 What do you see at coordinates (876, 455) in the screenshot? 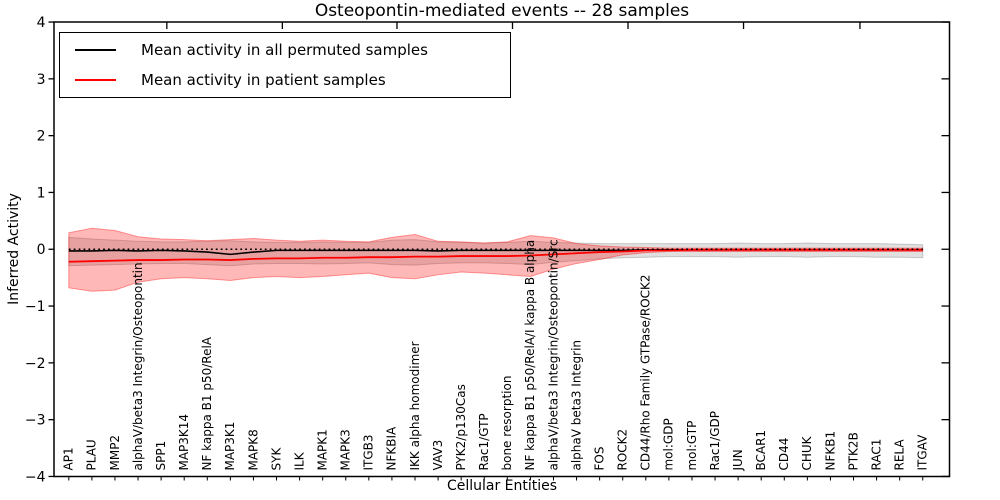
I see `x-tick-label: RAC1` at bounding box center [876, 455].